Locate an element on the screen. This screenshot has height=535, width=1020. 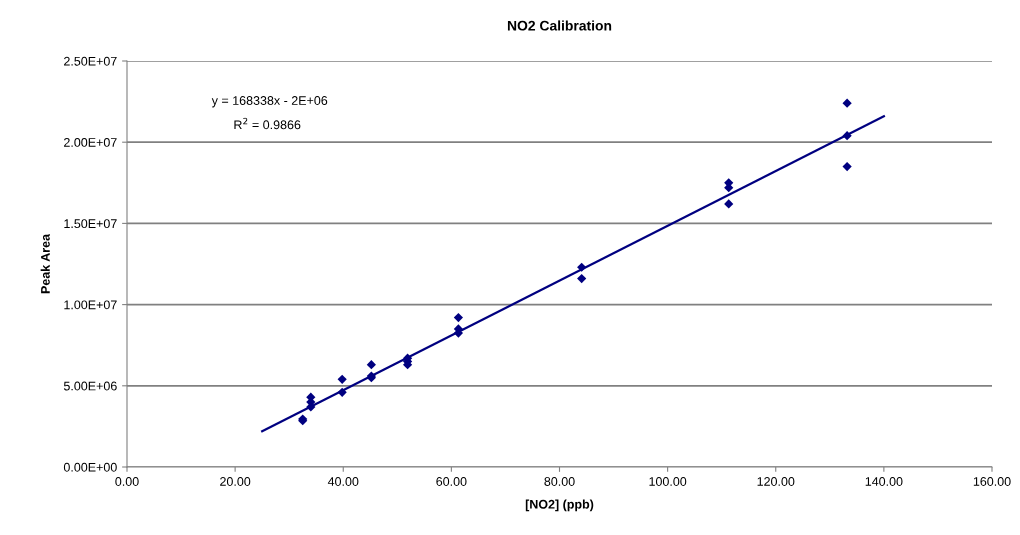
y-tick-label: 1.00E+07 is located at coordinates (90, 305).